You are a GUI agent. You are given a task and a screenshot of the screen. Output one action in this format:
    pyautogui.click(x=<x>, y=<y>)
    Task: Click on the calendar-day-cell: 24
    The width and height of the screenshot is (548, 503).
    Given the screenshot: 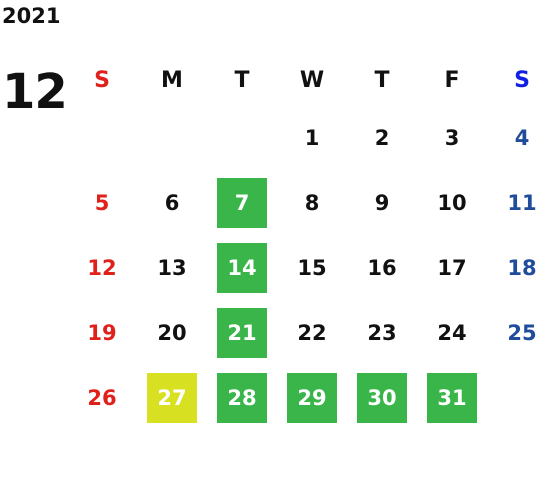 What is the action you would take?
    pyautogui.click(x=452, y=332)
    